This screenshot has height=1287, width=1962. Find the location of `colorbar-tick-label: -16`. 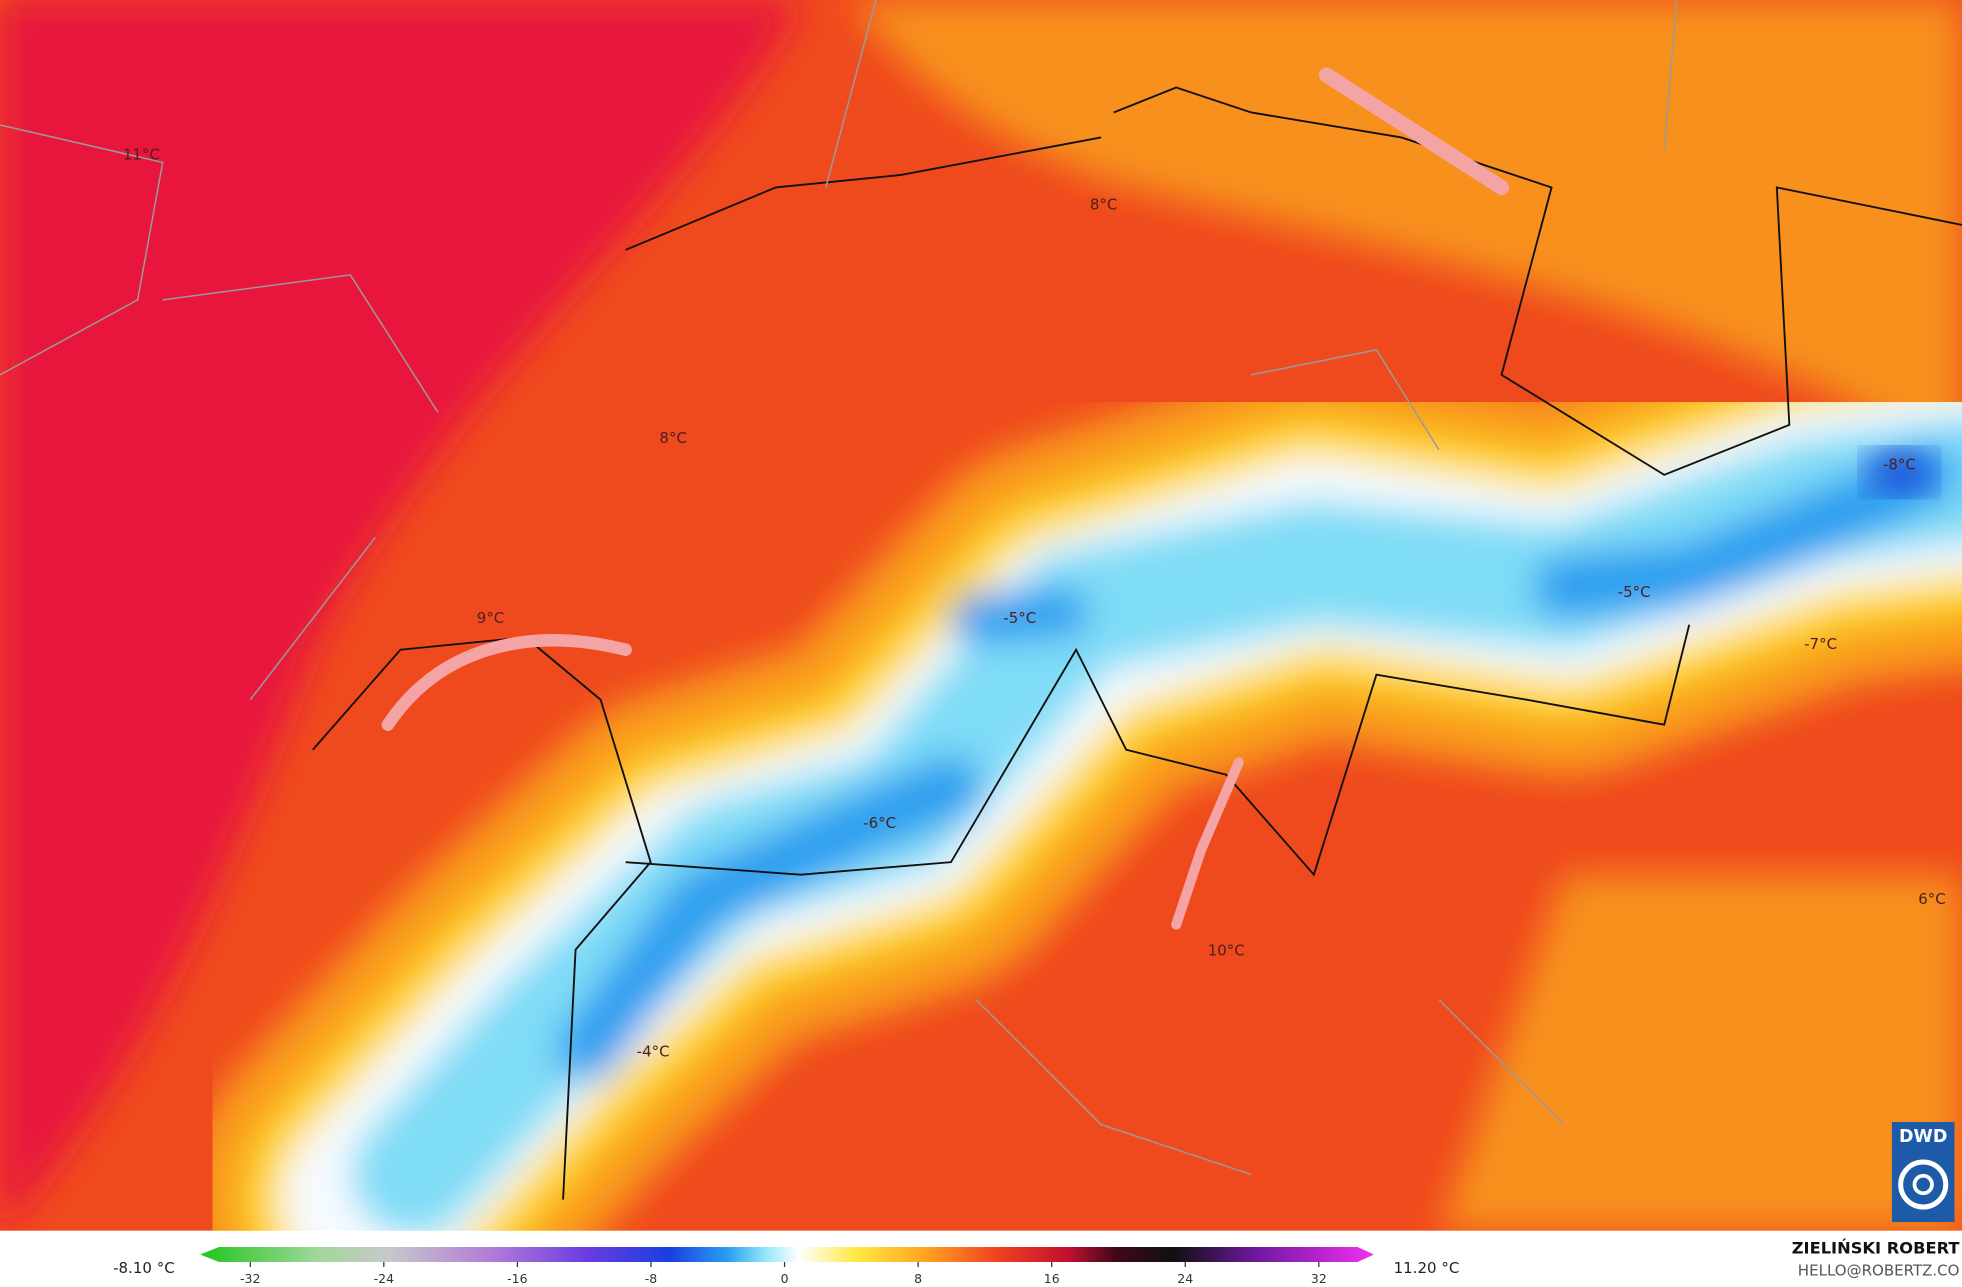

colorbar-tick-label: -16 is located at coordinates (517, 1278).